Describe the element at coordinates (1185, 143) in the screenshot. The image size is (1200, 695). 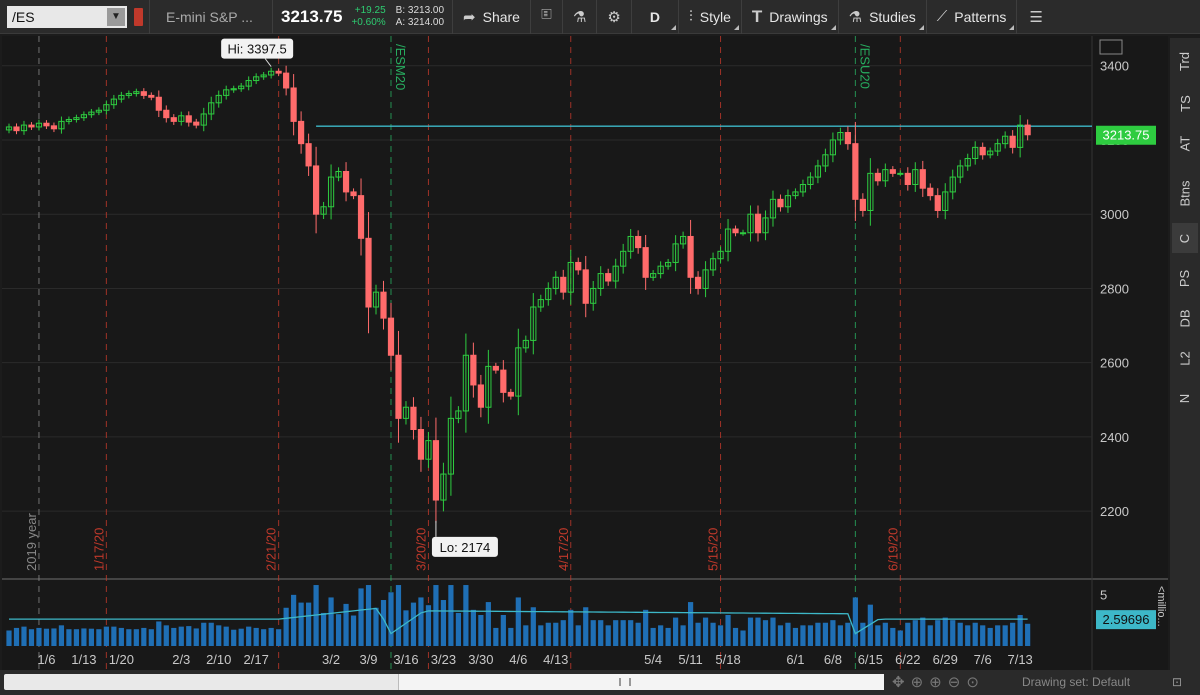
I see `side-tab-at: AT` at that location.